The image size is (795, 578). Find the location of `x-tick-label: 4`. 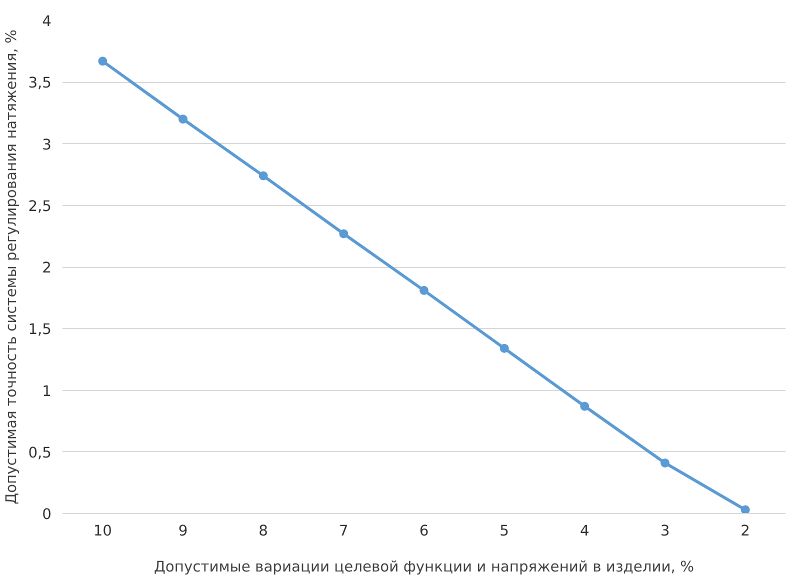

x-tick-label: 4 is located at coordinates (585, 531).